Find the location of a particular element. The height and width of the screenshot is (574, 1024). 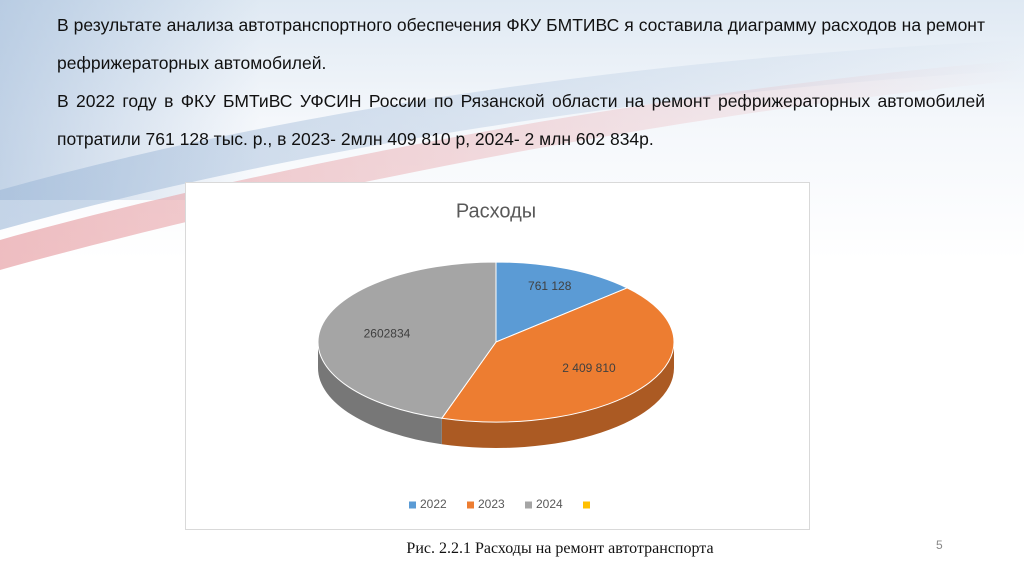

chart-title: Расходы is located at coordinates (496, 211).